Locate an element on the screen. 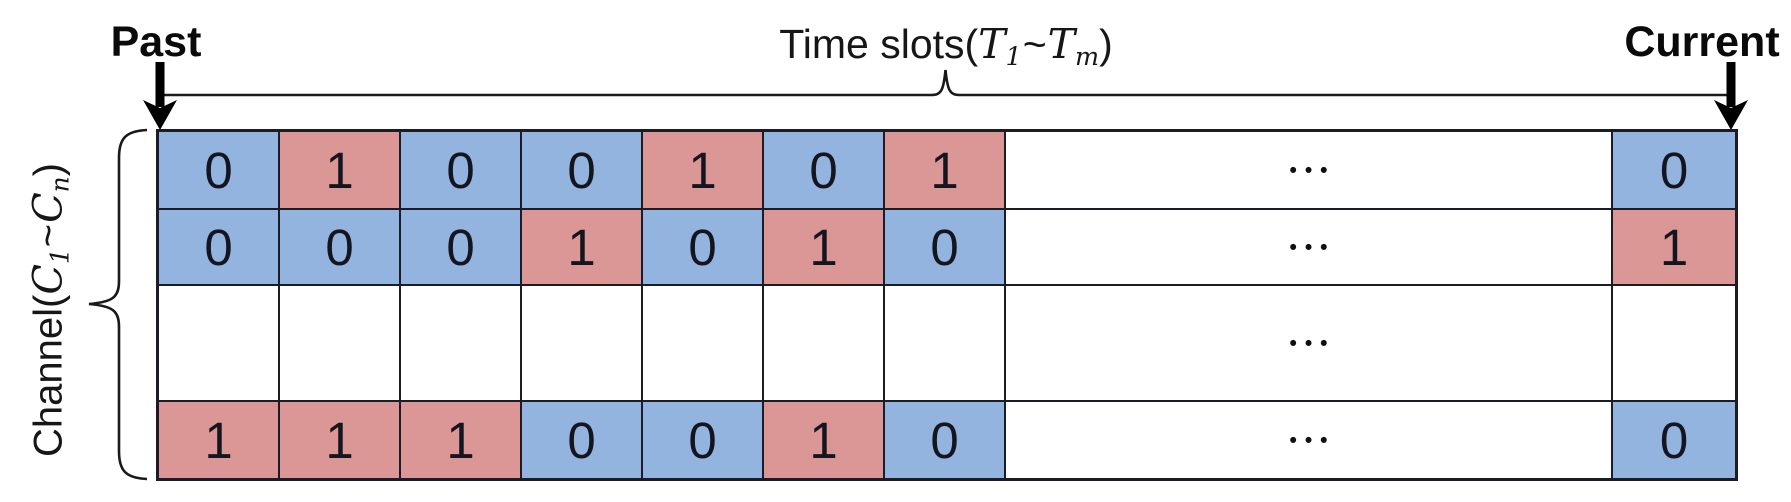  time-axis-brace is located at coordinates (946, 83).